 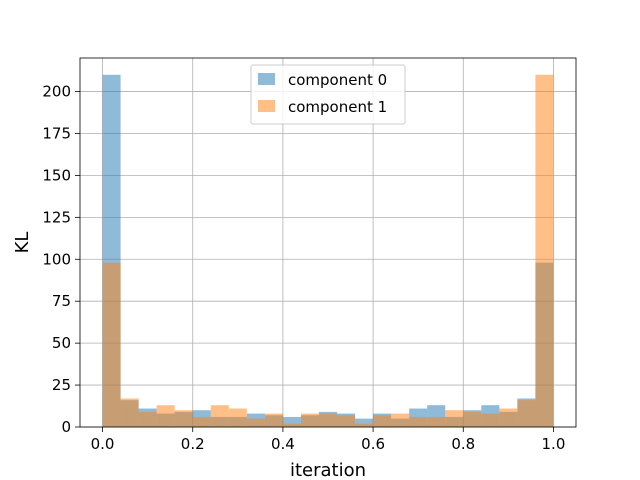 What do you see at coordinates (283, 444) in the screenshot?
I see `x-tick-label: 0.4` at bounding box center [283, 444].